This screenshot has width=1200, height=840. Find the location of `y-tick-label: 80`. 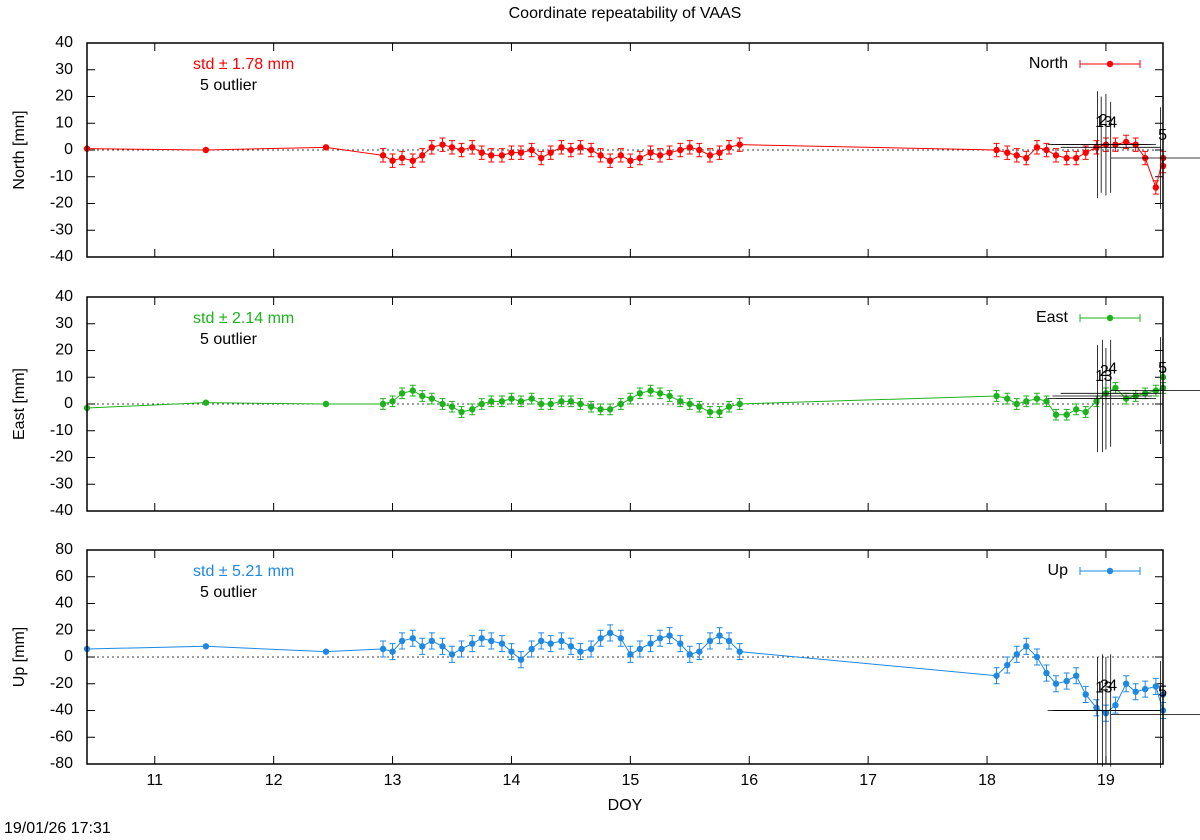

y-tick-label: 80 is located at coordinates (64, 549).